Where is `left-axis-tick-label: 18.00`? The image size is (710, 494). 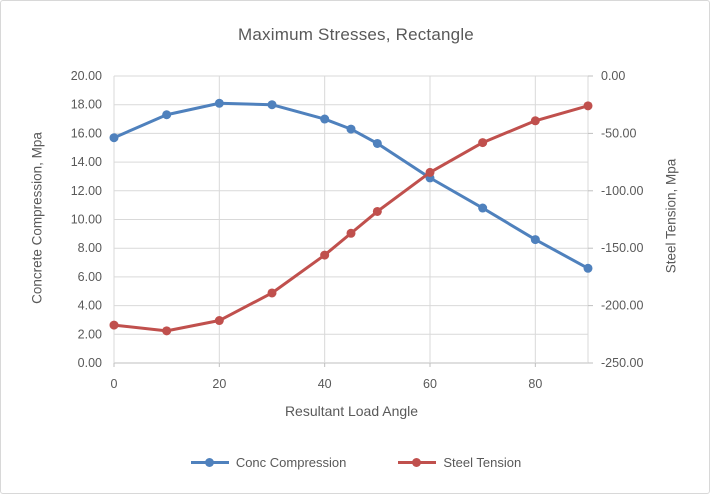 left-axis-tick-label: 18.00 is located at coordinates (86, 105).